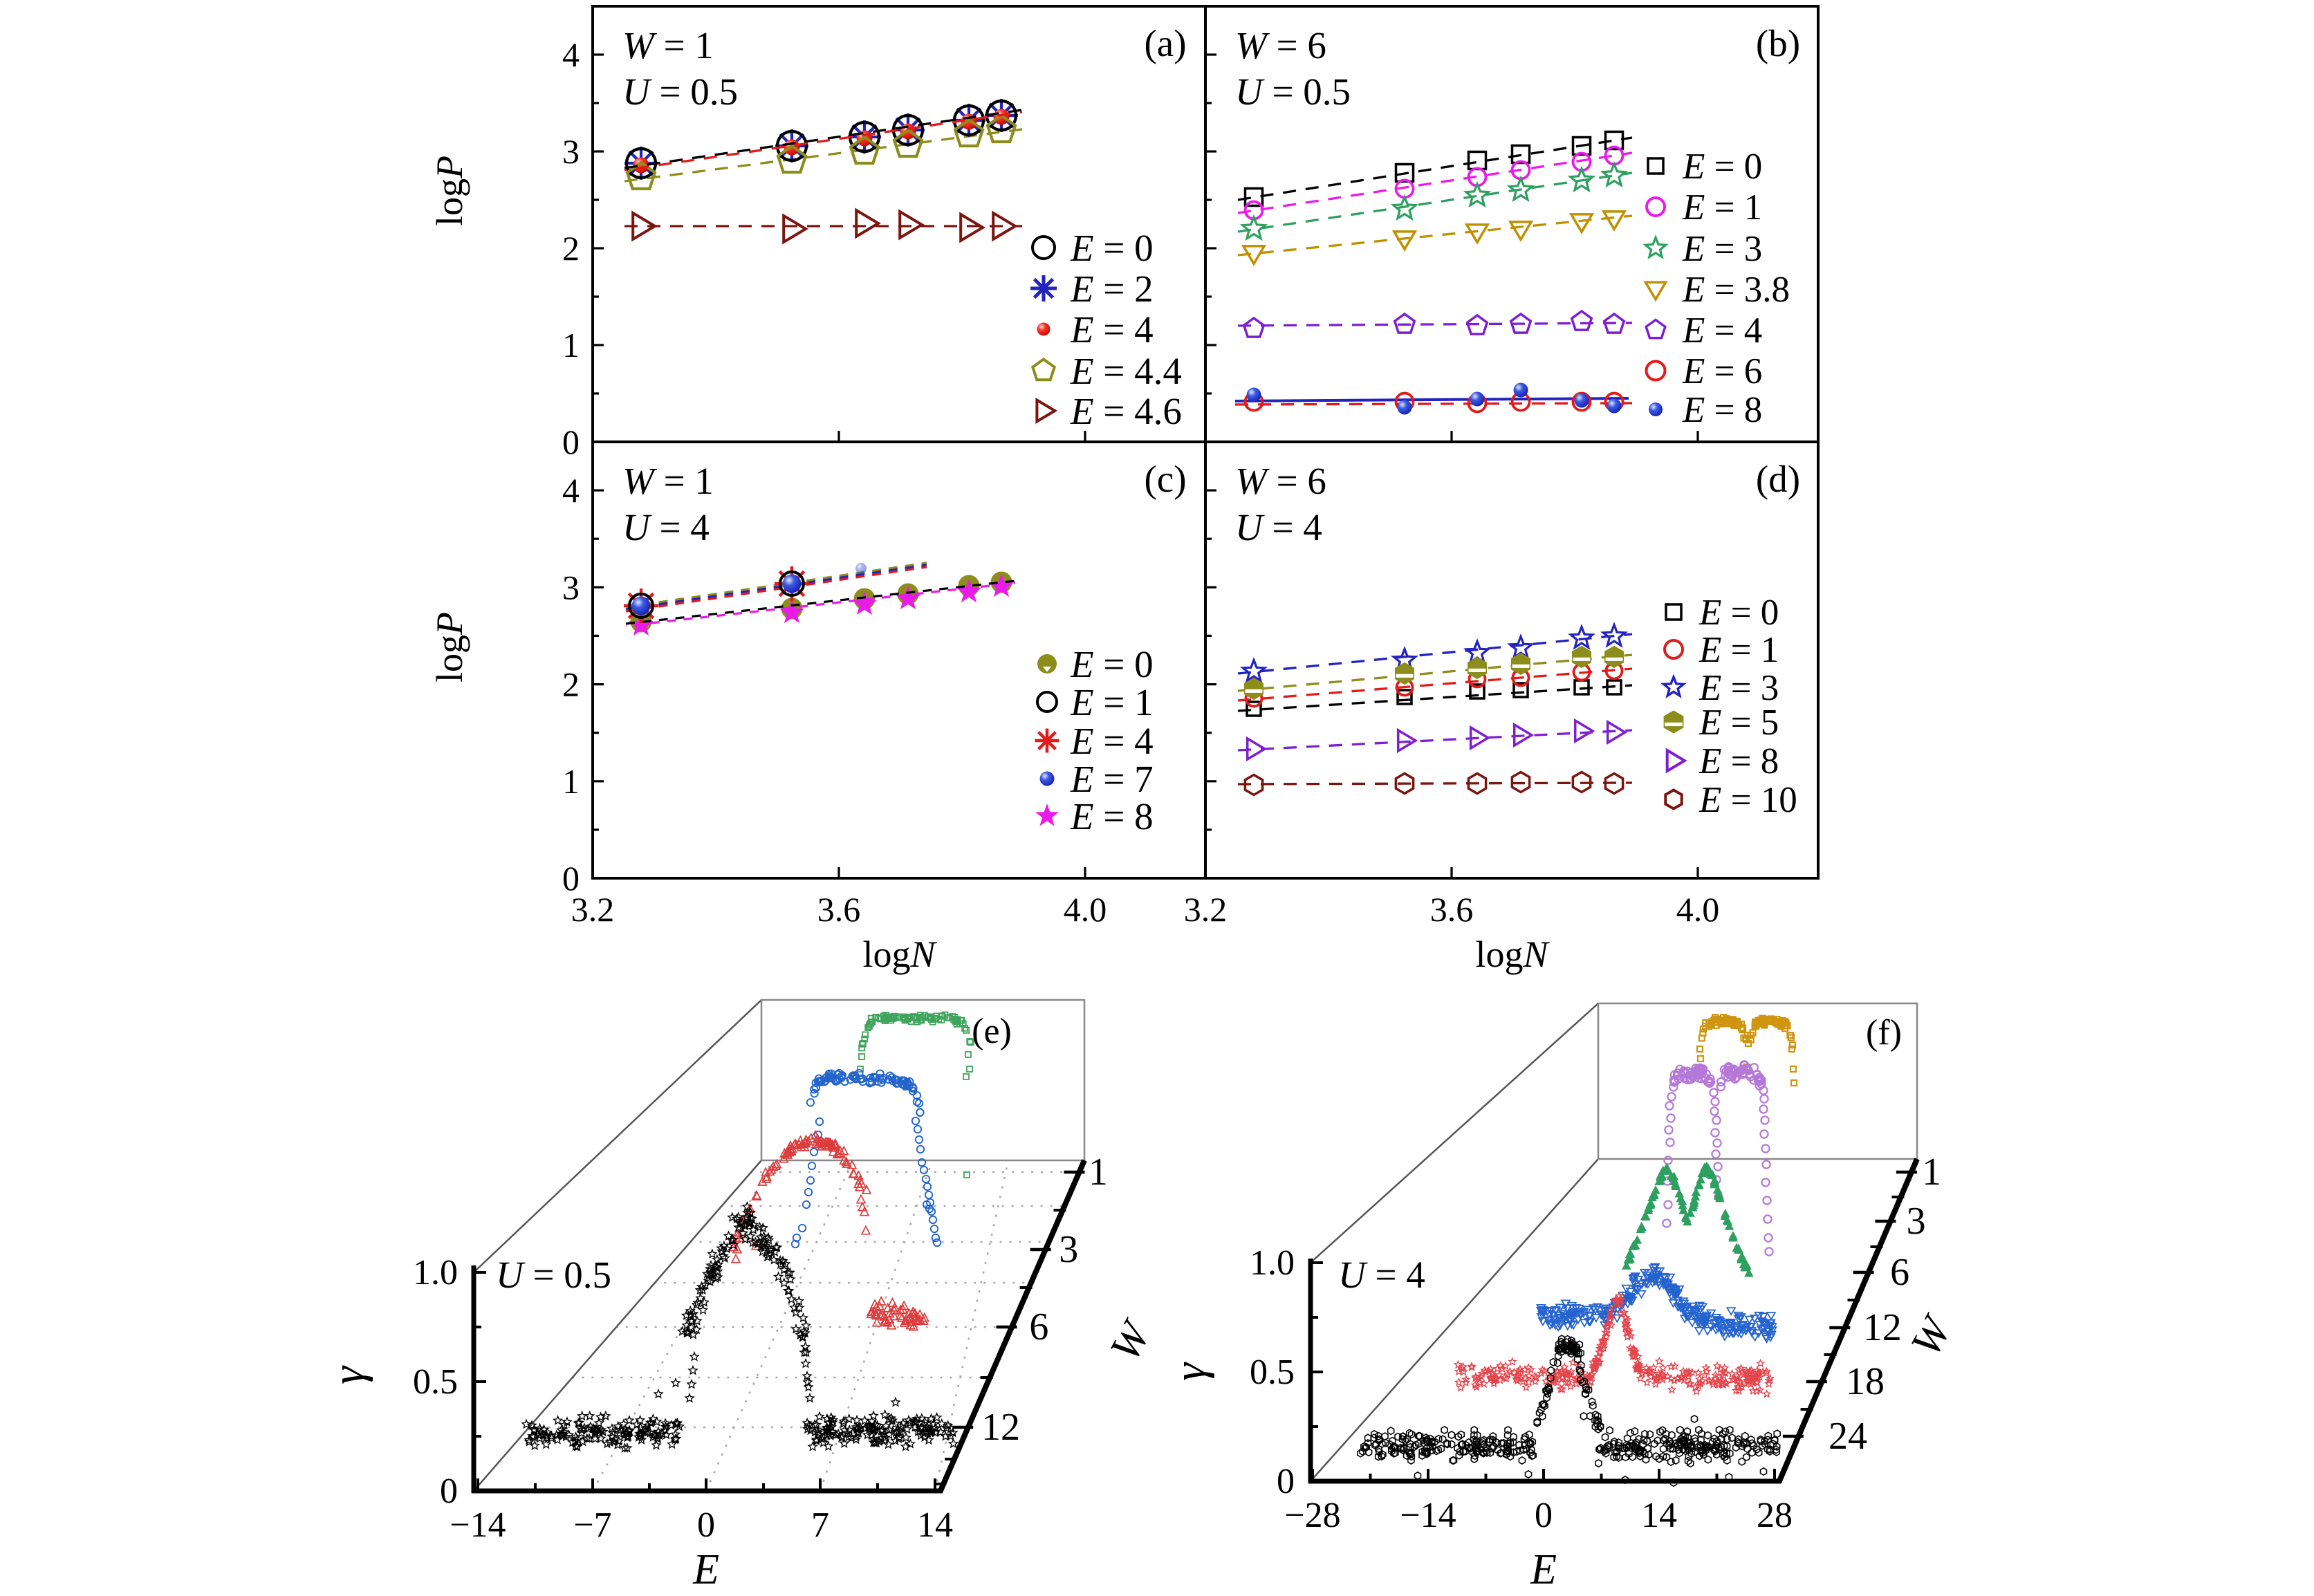  What do you see at coordinates (1739, 723) in the screenshot?
I see `svg-text: E = 5` at bounding box center [1739, 723].